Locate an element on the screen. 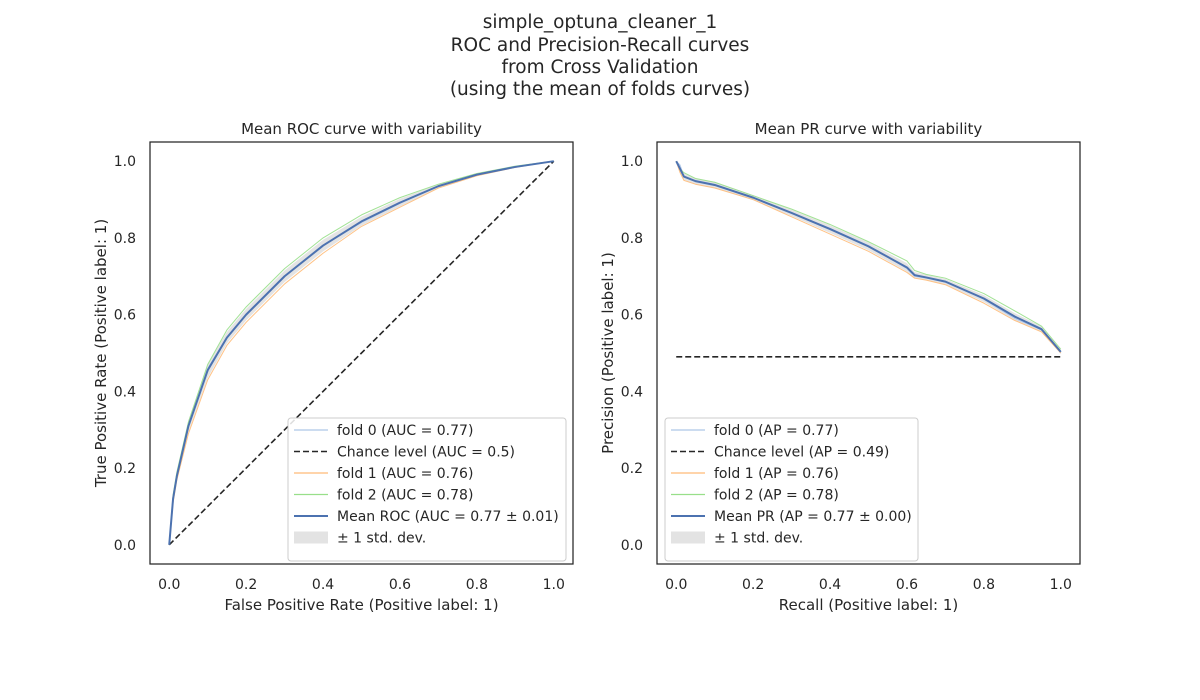 The width and height of the screenshot is (1200, 700). pr-x-tick-label: 0.6 is located at coordinates (907, 585).